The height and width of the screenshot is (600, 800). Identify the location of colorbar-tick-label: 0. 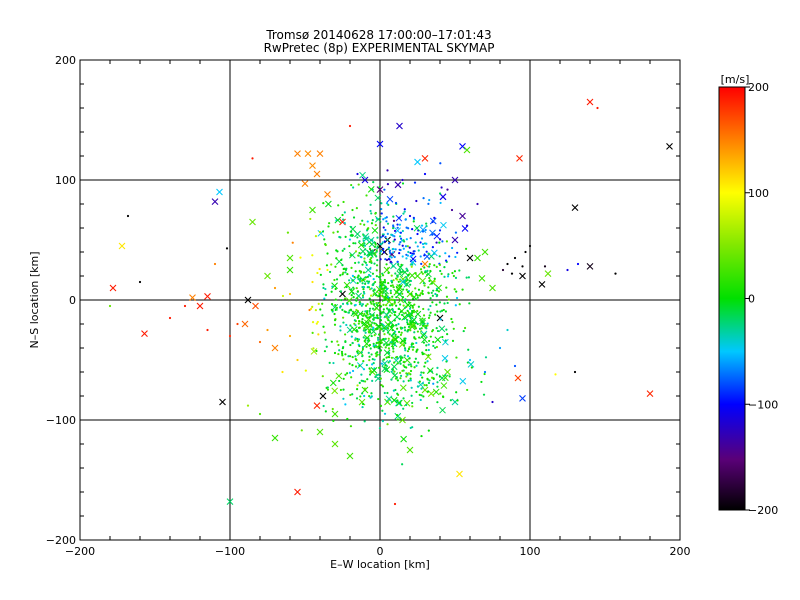
(751, 299).